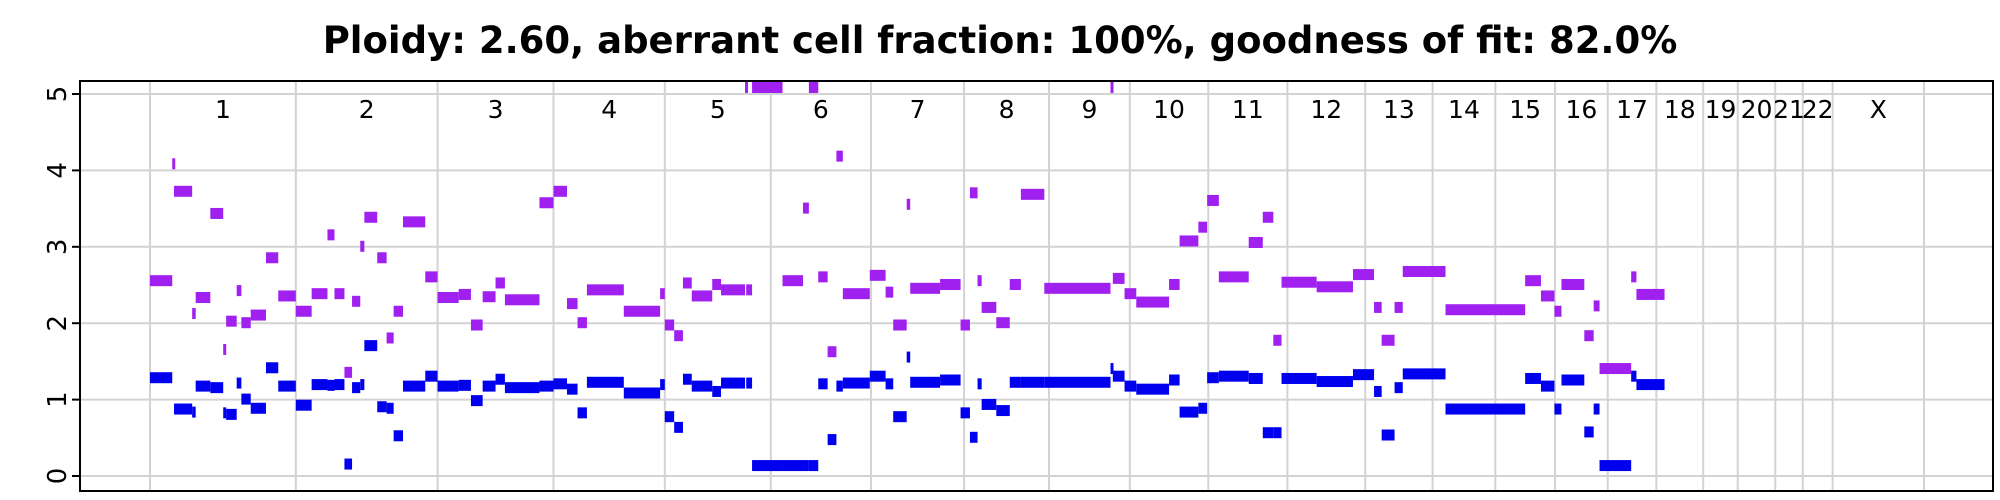  I want to click on chromosome-label: 1, so click(223, 109).